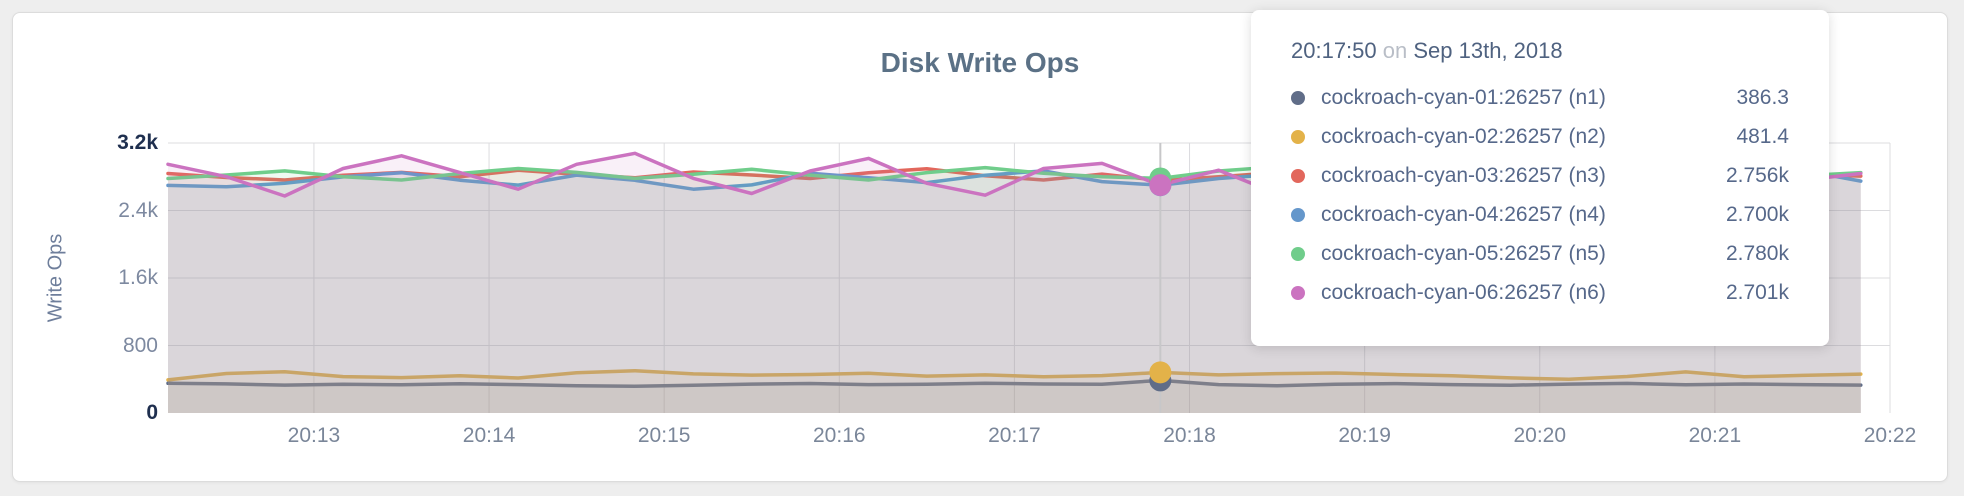 The image size is (1964, 496). What do you see at coordinates (1463, 292) in the screenshot?
I see `series-name: cockroach-cyan-06:26257 (n6)` at bounding box center [1463, 292].